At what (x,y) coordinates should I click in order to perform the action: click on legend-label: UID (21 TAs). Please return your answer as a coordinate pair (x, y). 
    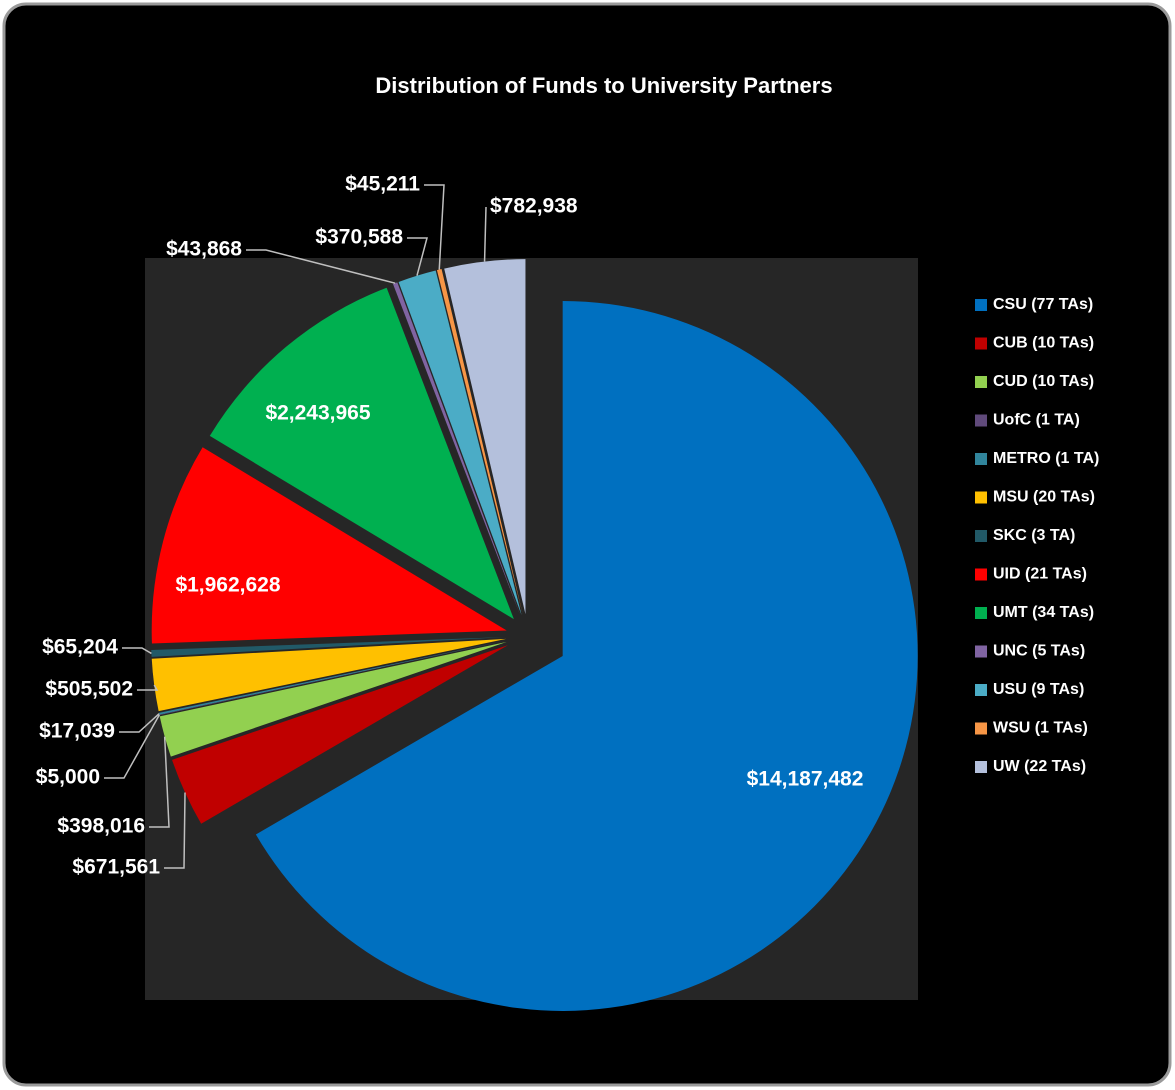
    Looking at the image, I should click on (1040, 574).